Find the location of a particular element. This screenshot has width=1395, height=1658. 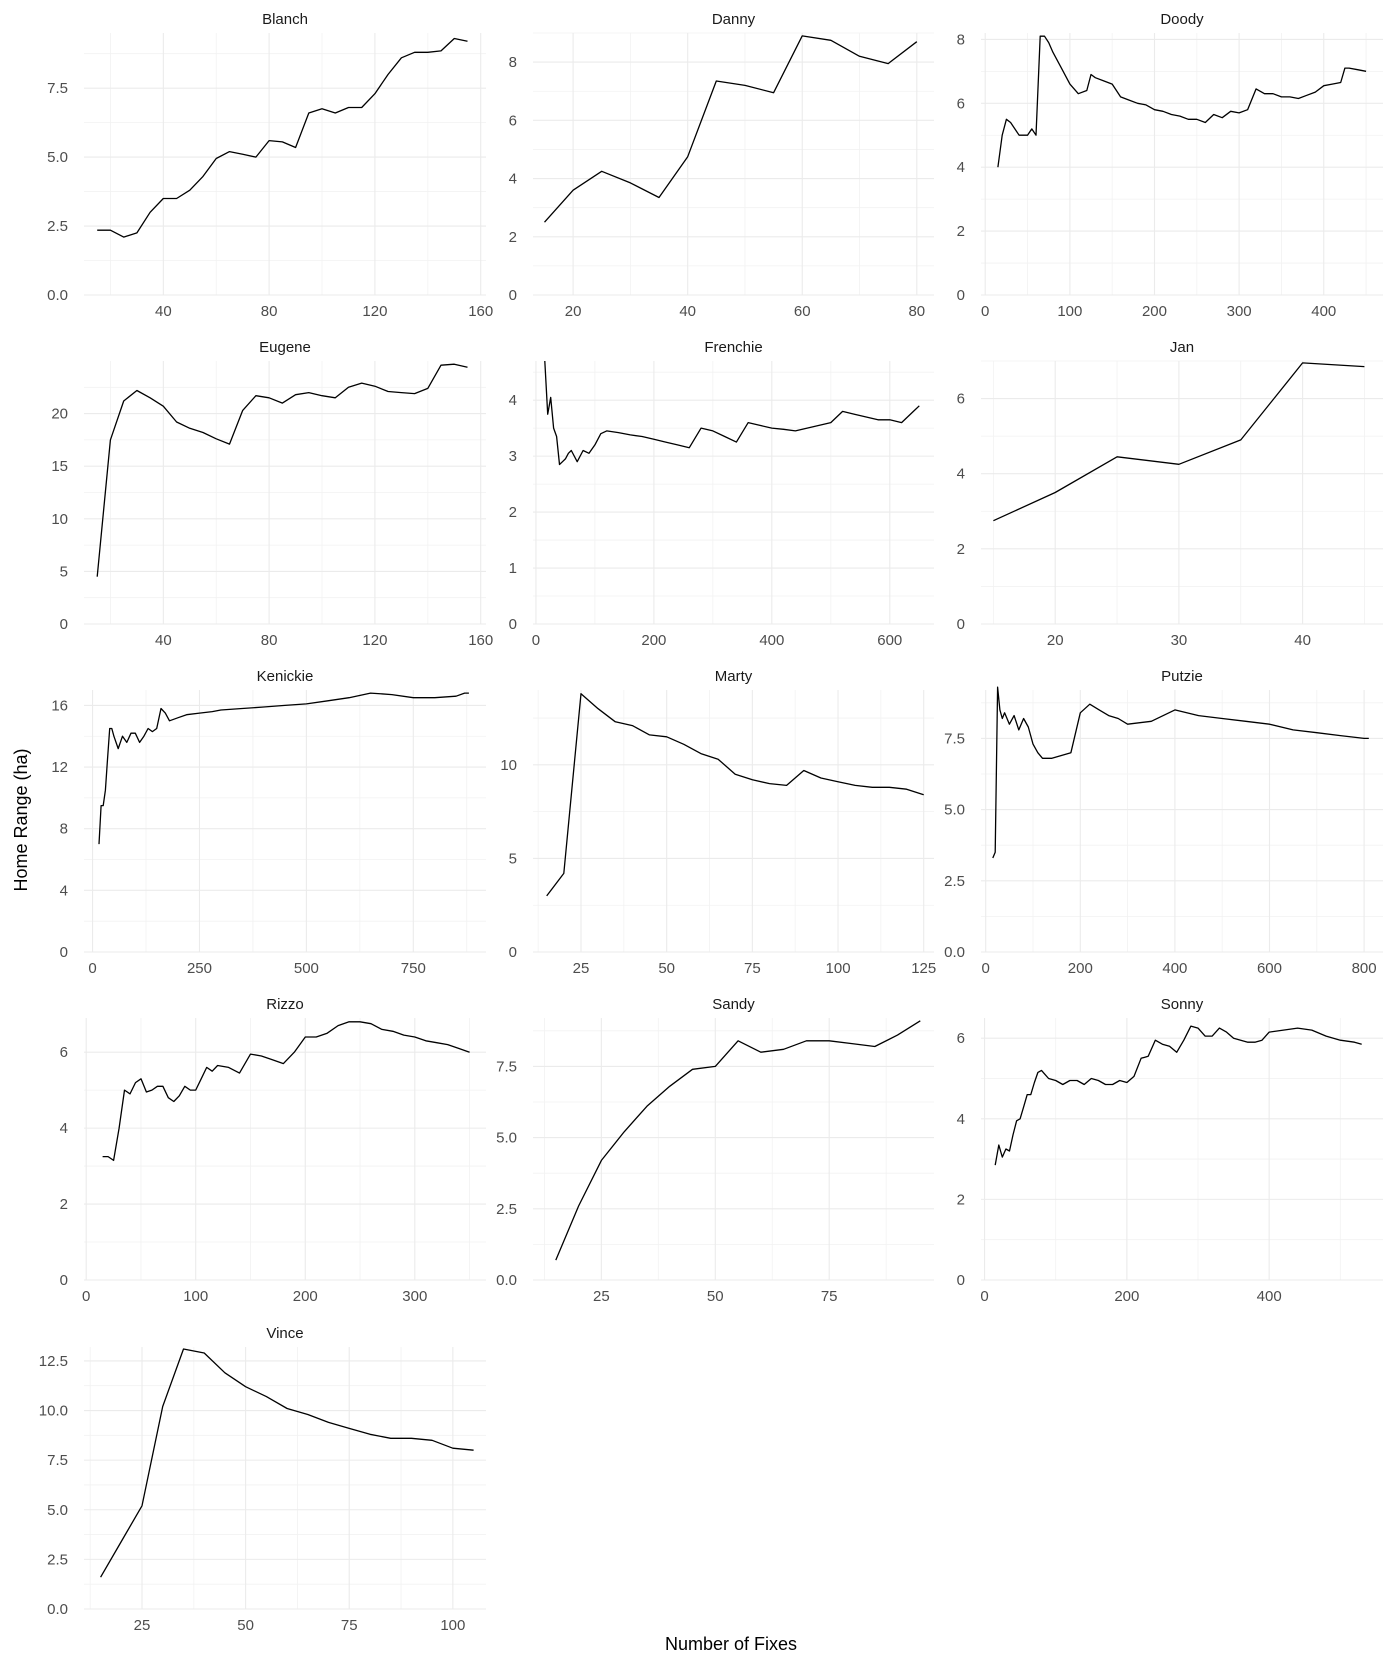

panel-jan: 20 30 40 0 2 4 6 Jan is located at coordinates (1170, 494).